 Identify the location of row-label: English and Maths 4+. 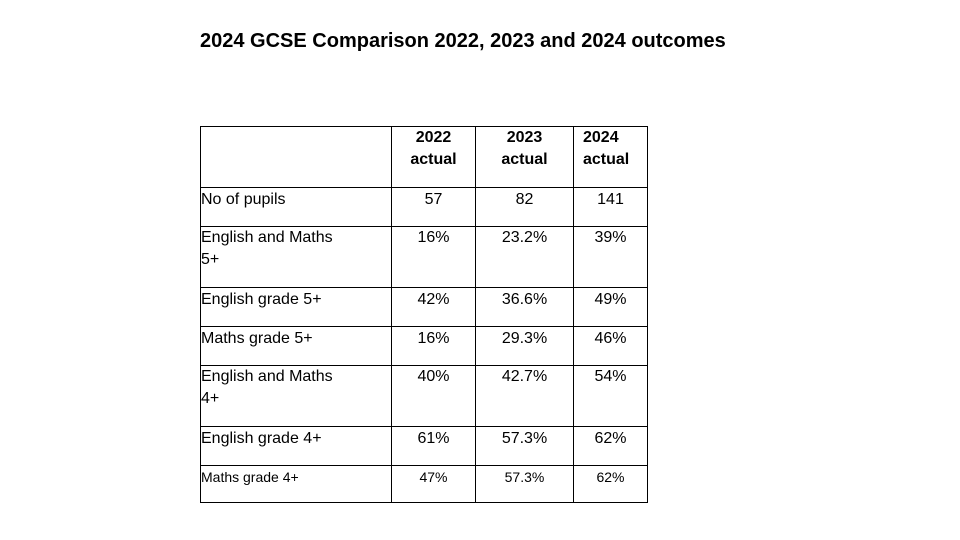
(296, 396).